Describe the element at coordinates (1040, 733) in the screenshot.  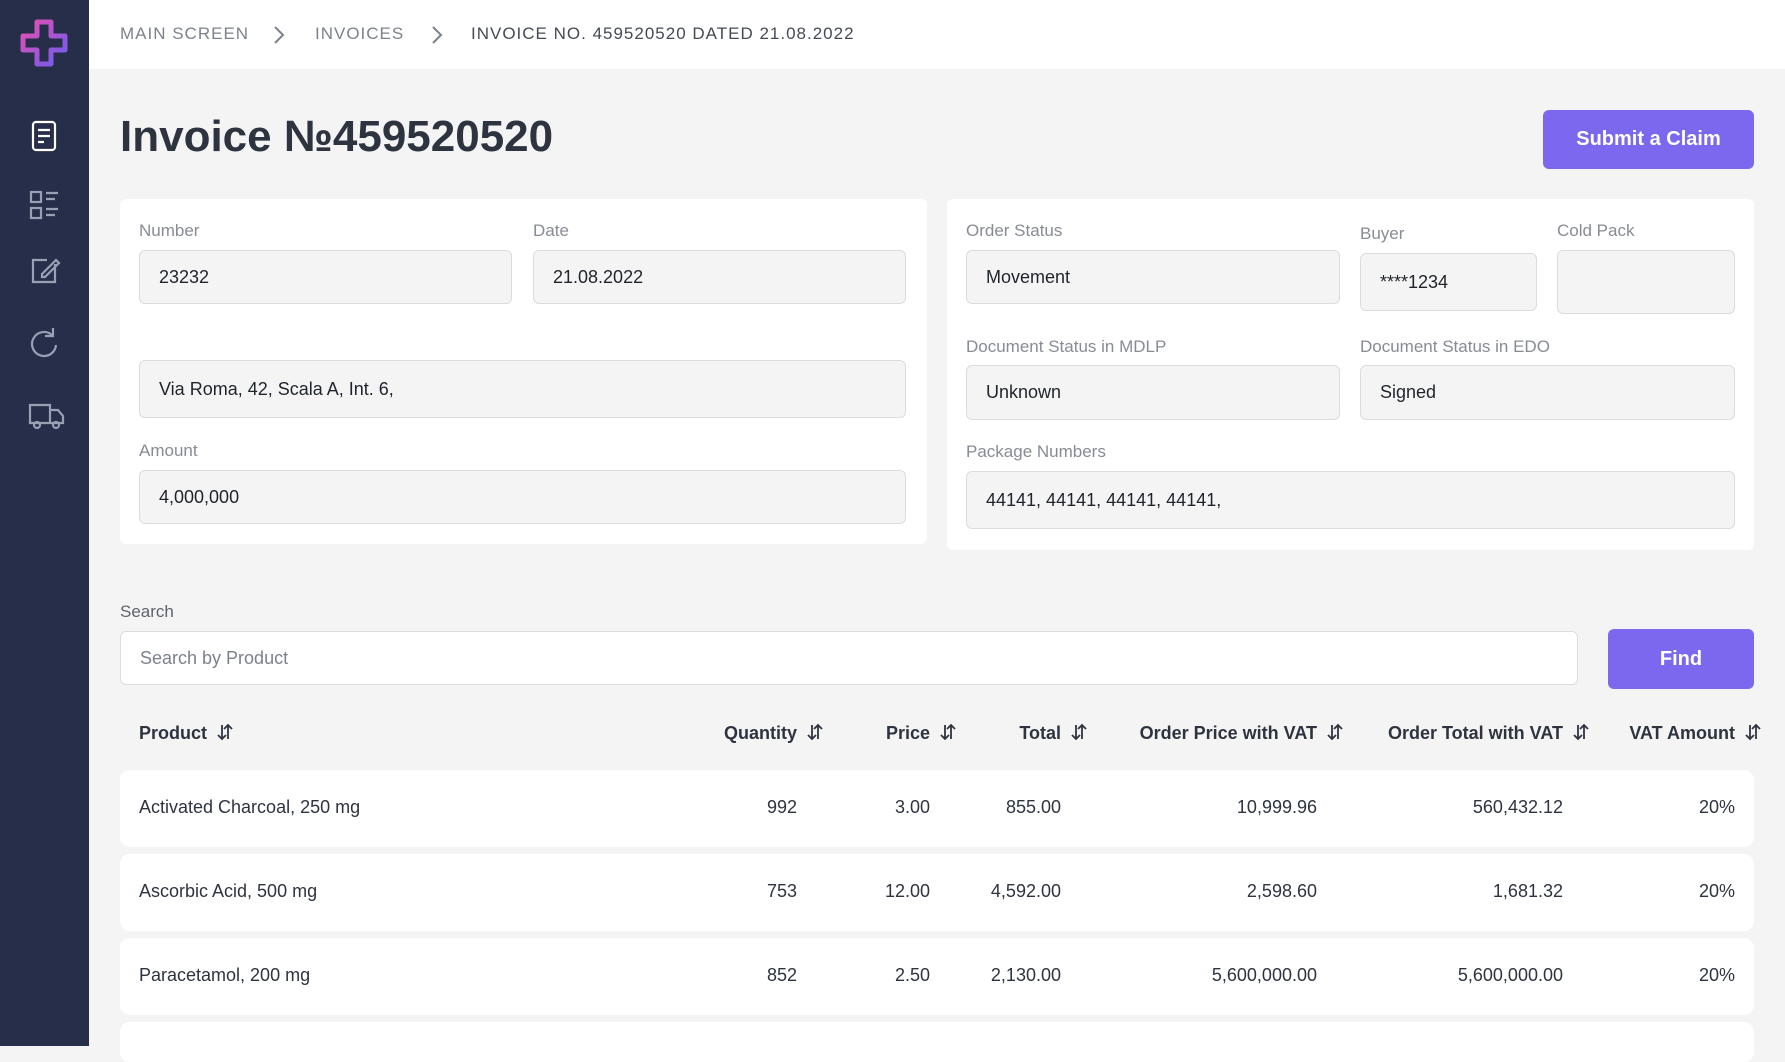
I see `column-title: Total` at that location.